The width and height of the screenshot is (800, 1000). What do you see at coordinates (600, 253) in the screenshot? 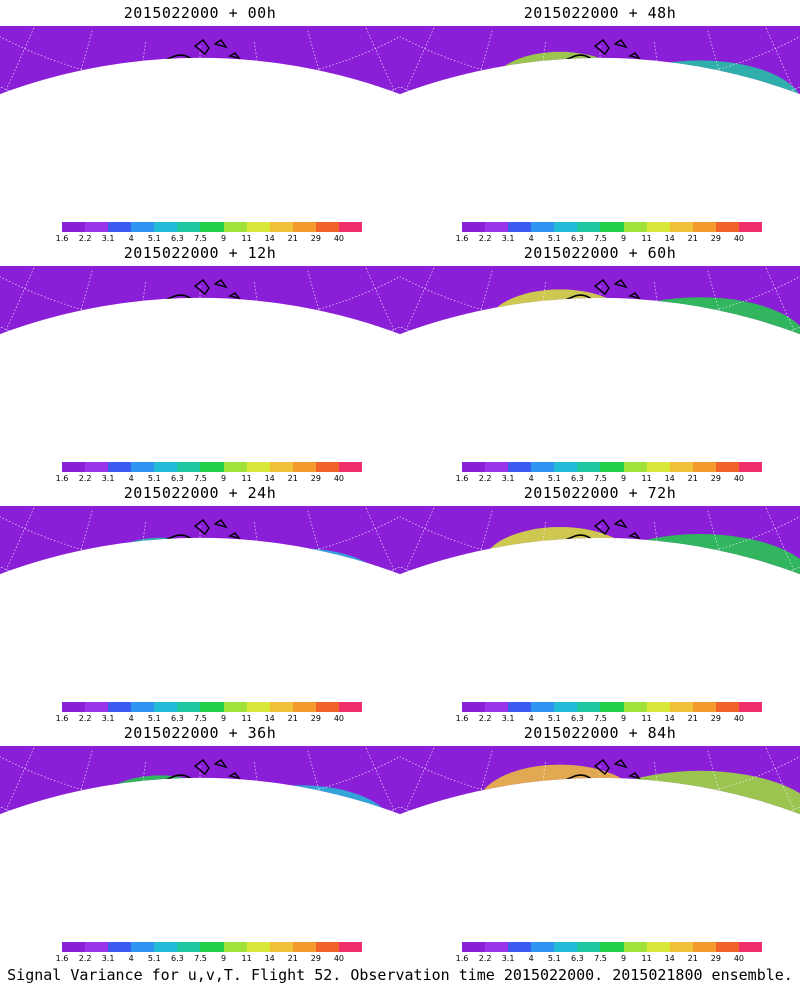
I see `panel-title: 2015022000 + 60h` at bounding box center [600, 253].